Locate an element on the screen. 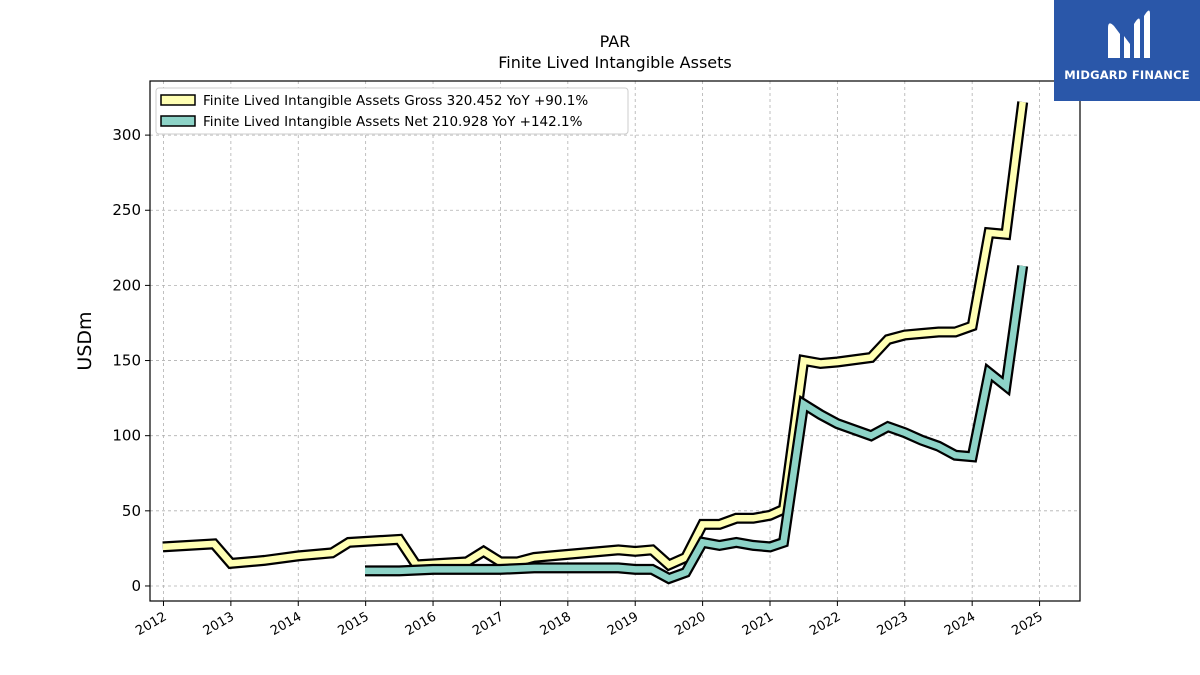 The image size is (1200, 675). legend-swatch-net is located at coordinates (178, 121).